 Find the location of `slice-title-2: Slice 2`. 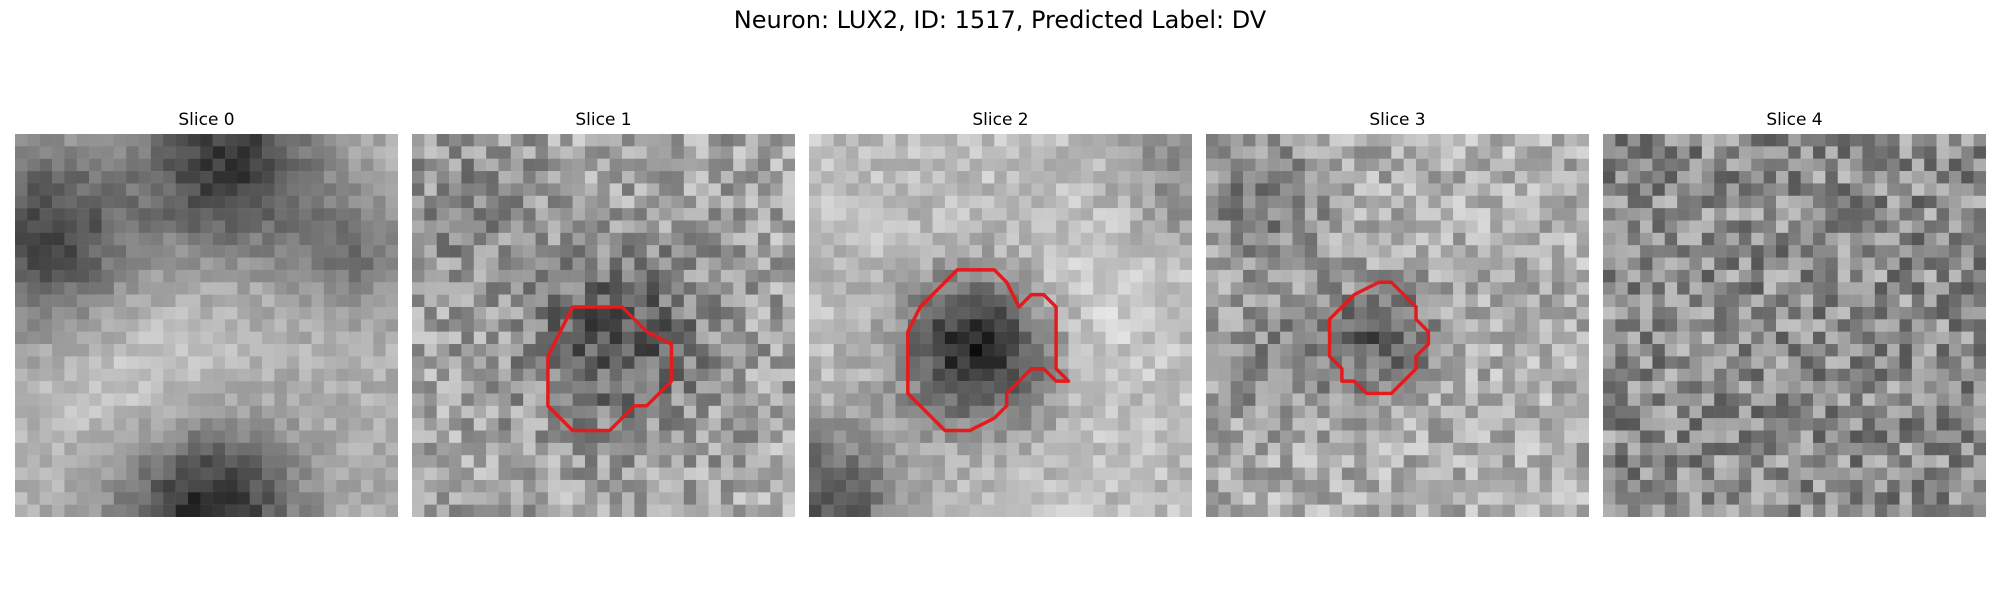

slice-title-2: Slice 2 is located at coordinates (1000, 120).